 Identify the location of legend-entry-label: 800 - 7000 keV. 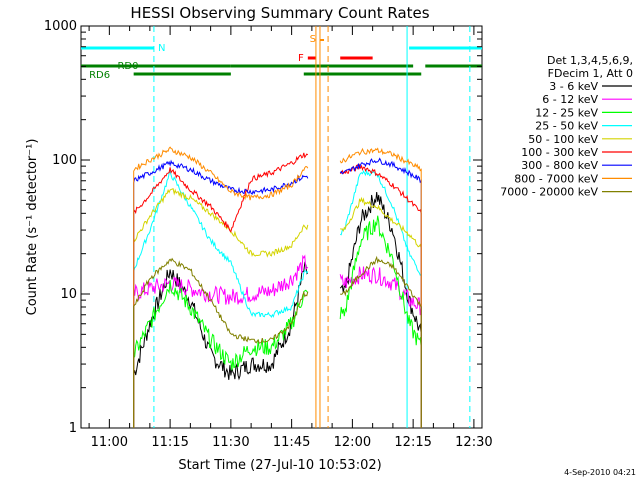
(556, 178).